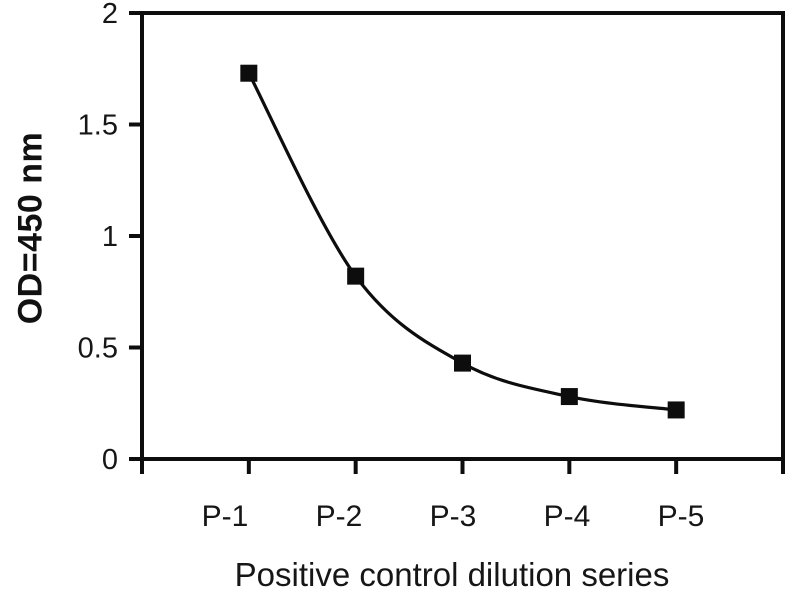 Image resolution: width=800 pixels, height=600 pixels. I want to click on x-tick-label-P-2: P-2, so click(339, 516).